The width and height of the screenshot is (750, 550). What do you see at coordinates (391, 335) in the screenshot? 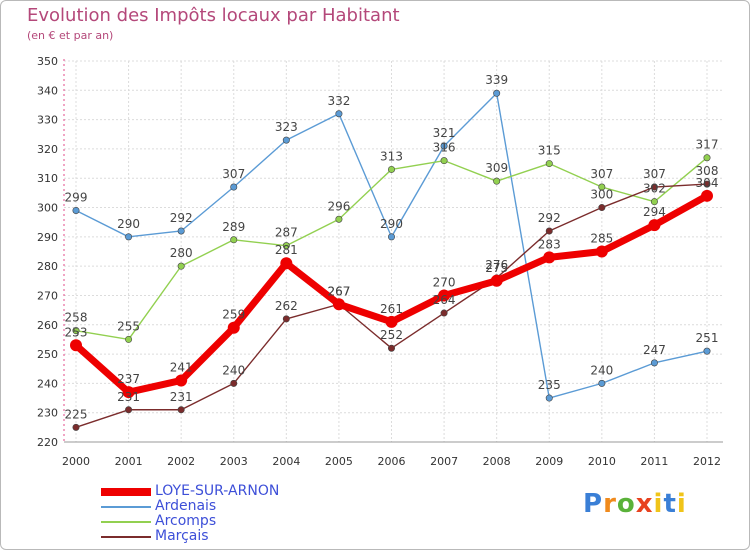
I see `data-label-marcais: 252` at bounding box center [391, 335].